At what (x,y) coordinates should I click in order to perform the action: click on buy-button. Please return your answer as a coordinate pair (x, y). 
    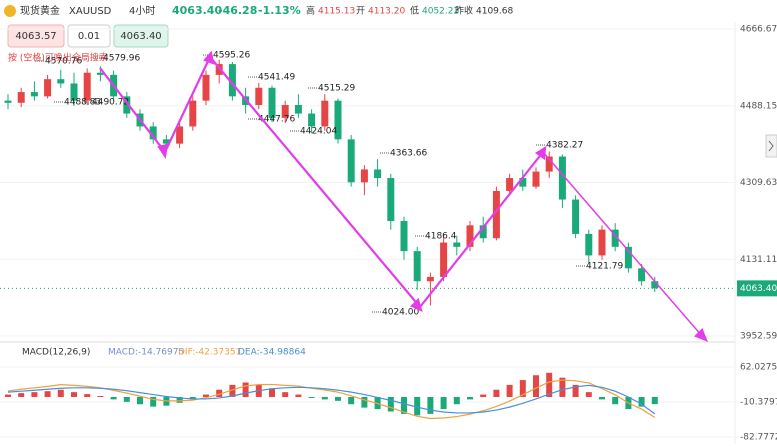
    Looking at the image, I should click on (141, 36).